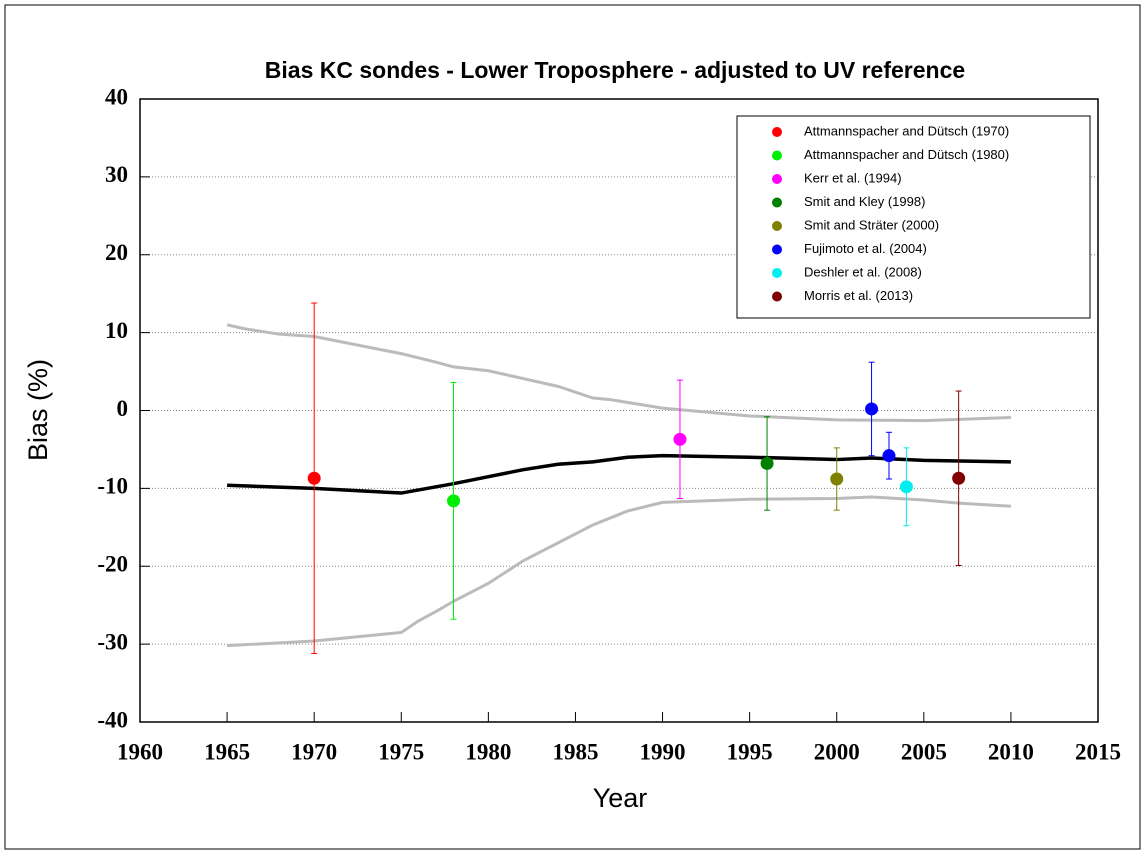 This screenshot has width=1145, height=854. What do you see at coordinates (123, 408) in the screenshot?
I see `y-tick-label: 0` at bounding box center [123, 408].